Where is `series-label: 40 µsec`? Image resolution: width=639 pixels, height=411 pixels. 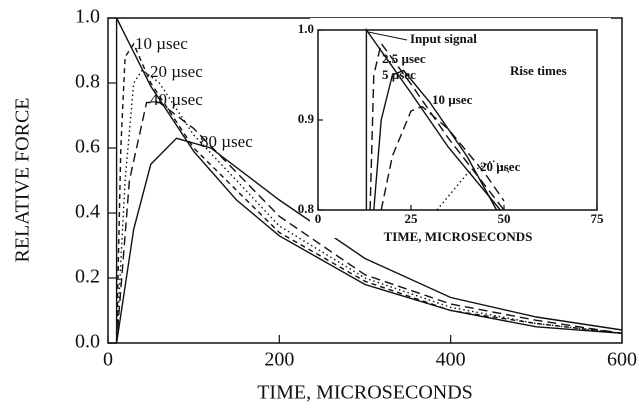
series-label: 40 µsec is located at coordinates (176, 99).